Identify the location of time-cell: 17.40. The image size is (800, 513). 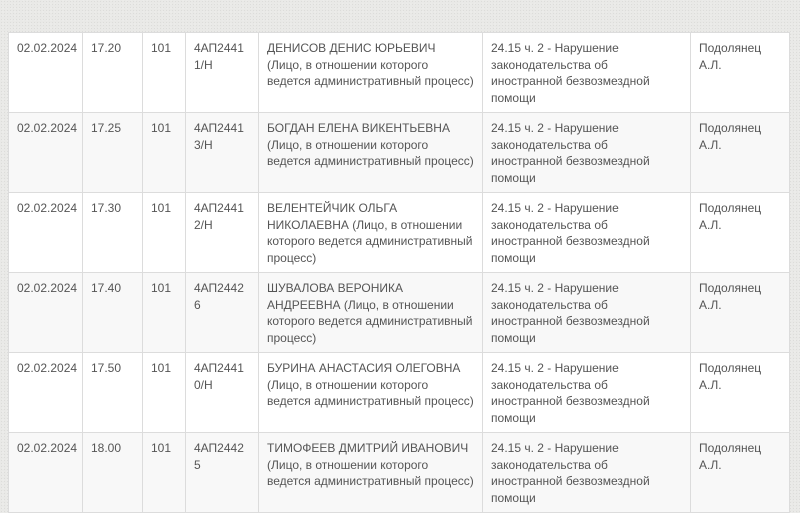
(112, 312).